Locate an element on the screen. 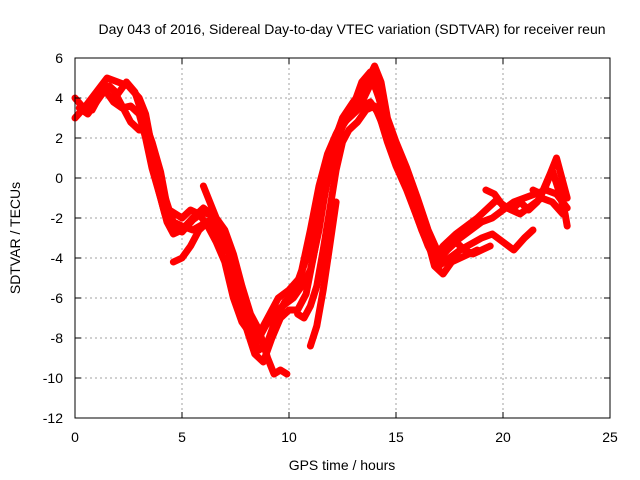 The width and height of the screenshot is (640, 480). x-tick-label: 10 is located at coordinates (289, 437).